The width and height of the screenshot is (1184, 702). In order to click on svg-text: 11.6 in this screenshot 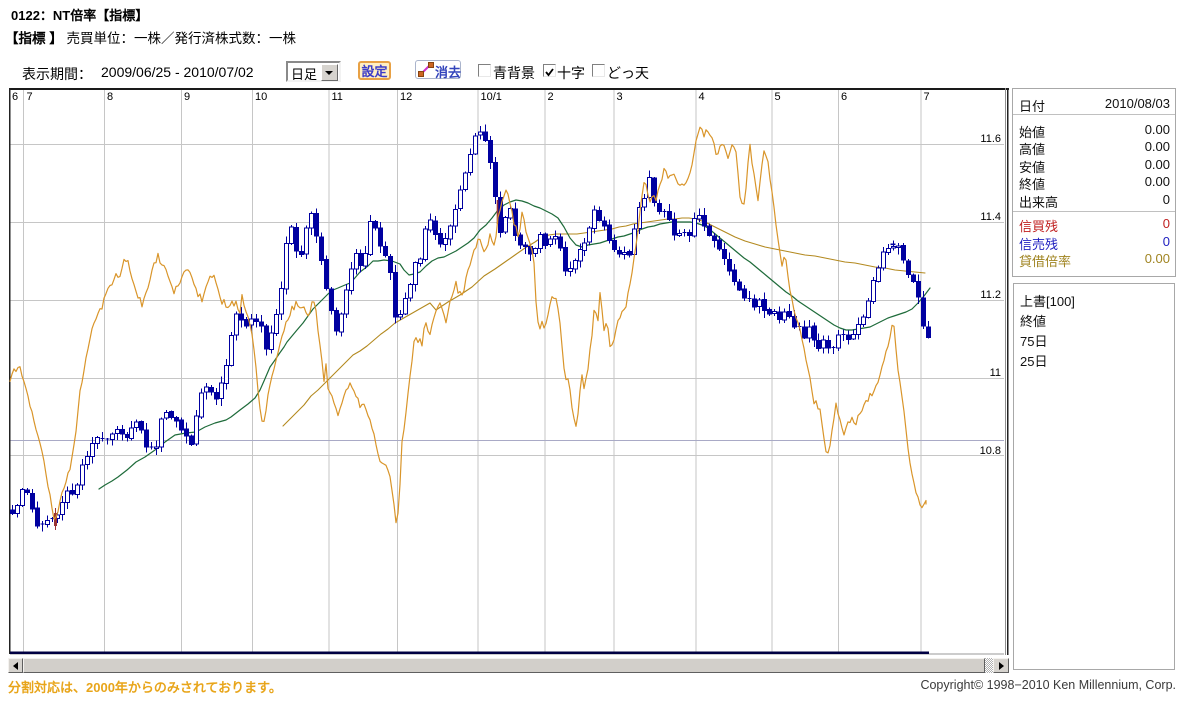, I will do `click(990, 139)`.